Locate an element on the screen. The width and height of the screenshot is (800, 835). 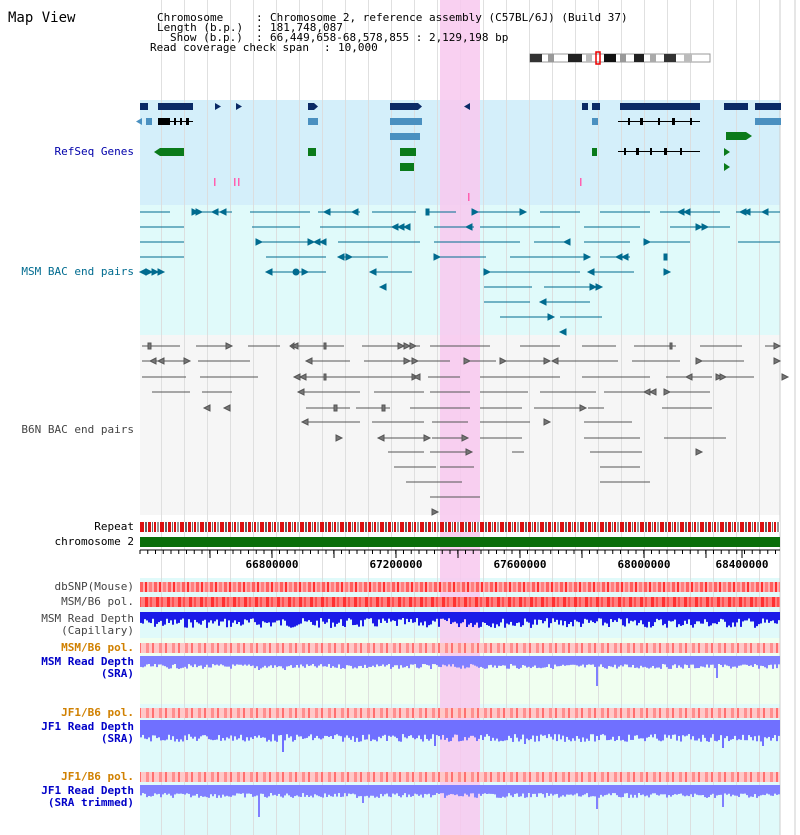
chromosome-ideogram is located at coordinates (620, 58).